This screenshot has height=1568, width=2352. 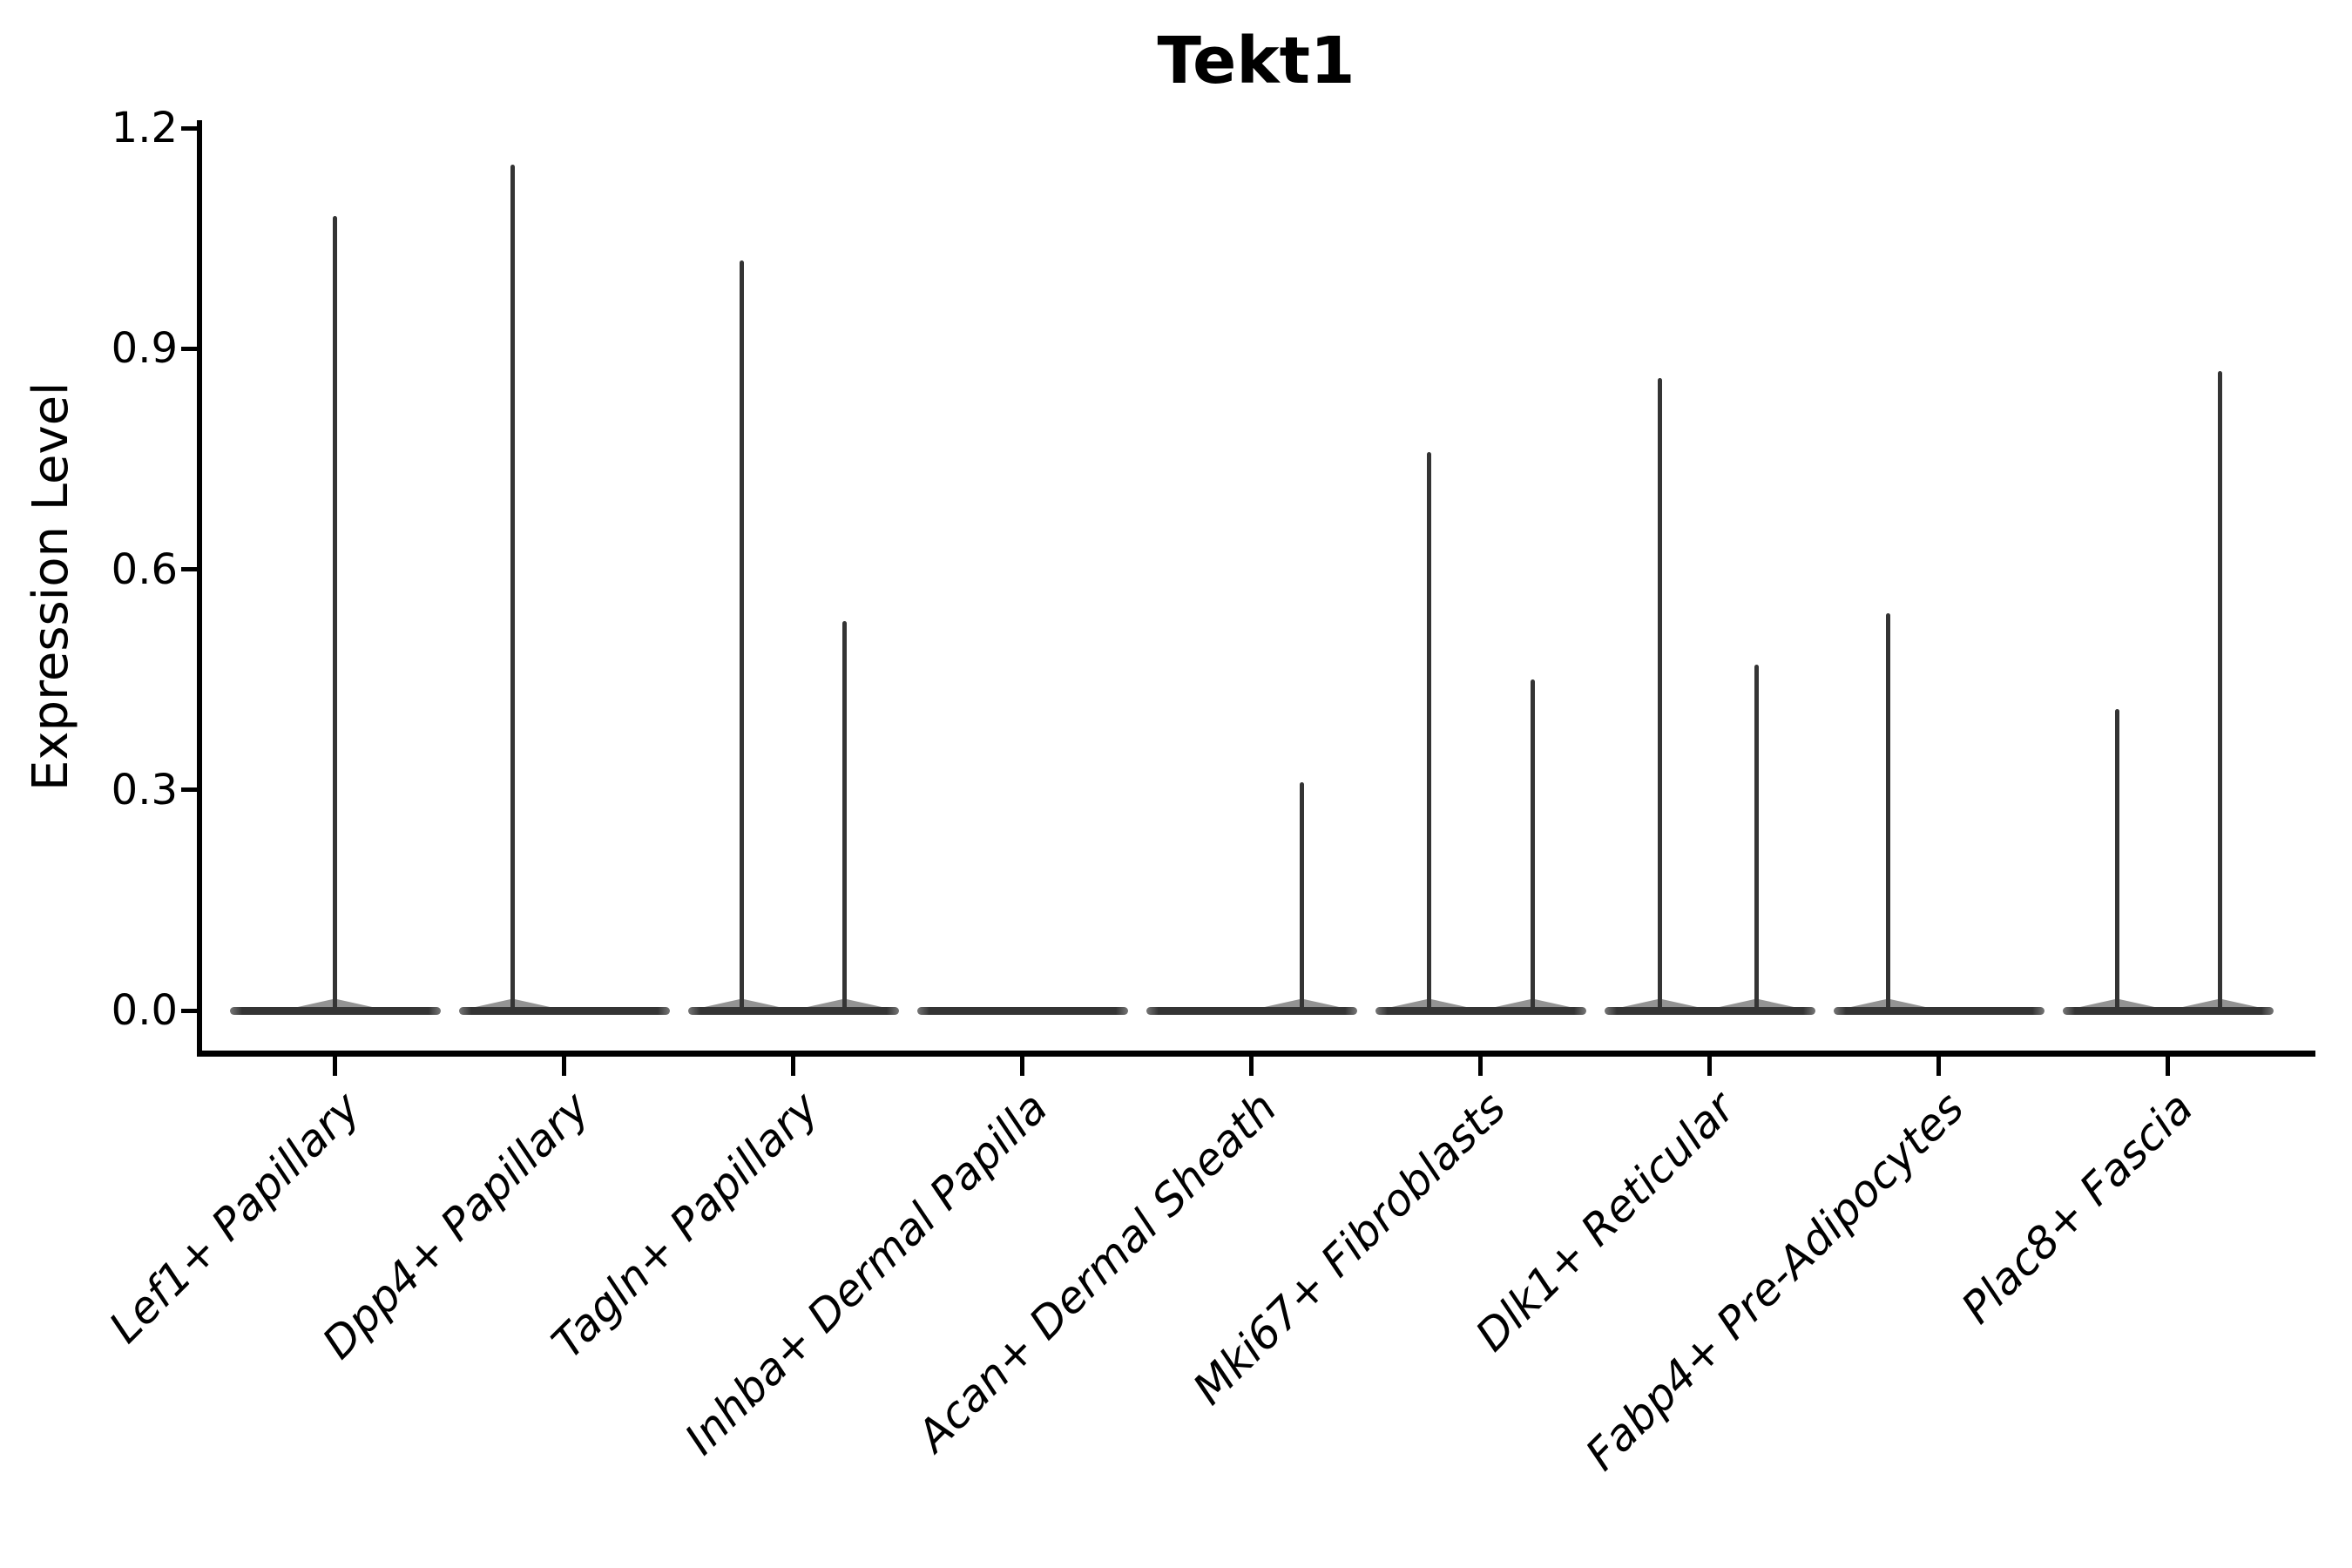 What do you see at coordinates (866, 1273) in the screenshot?
I see `x-tick-label: Inhba+ Dermal Papilla` at bounding box center [866, 1273].